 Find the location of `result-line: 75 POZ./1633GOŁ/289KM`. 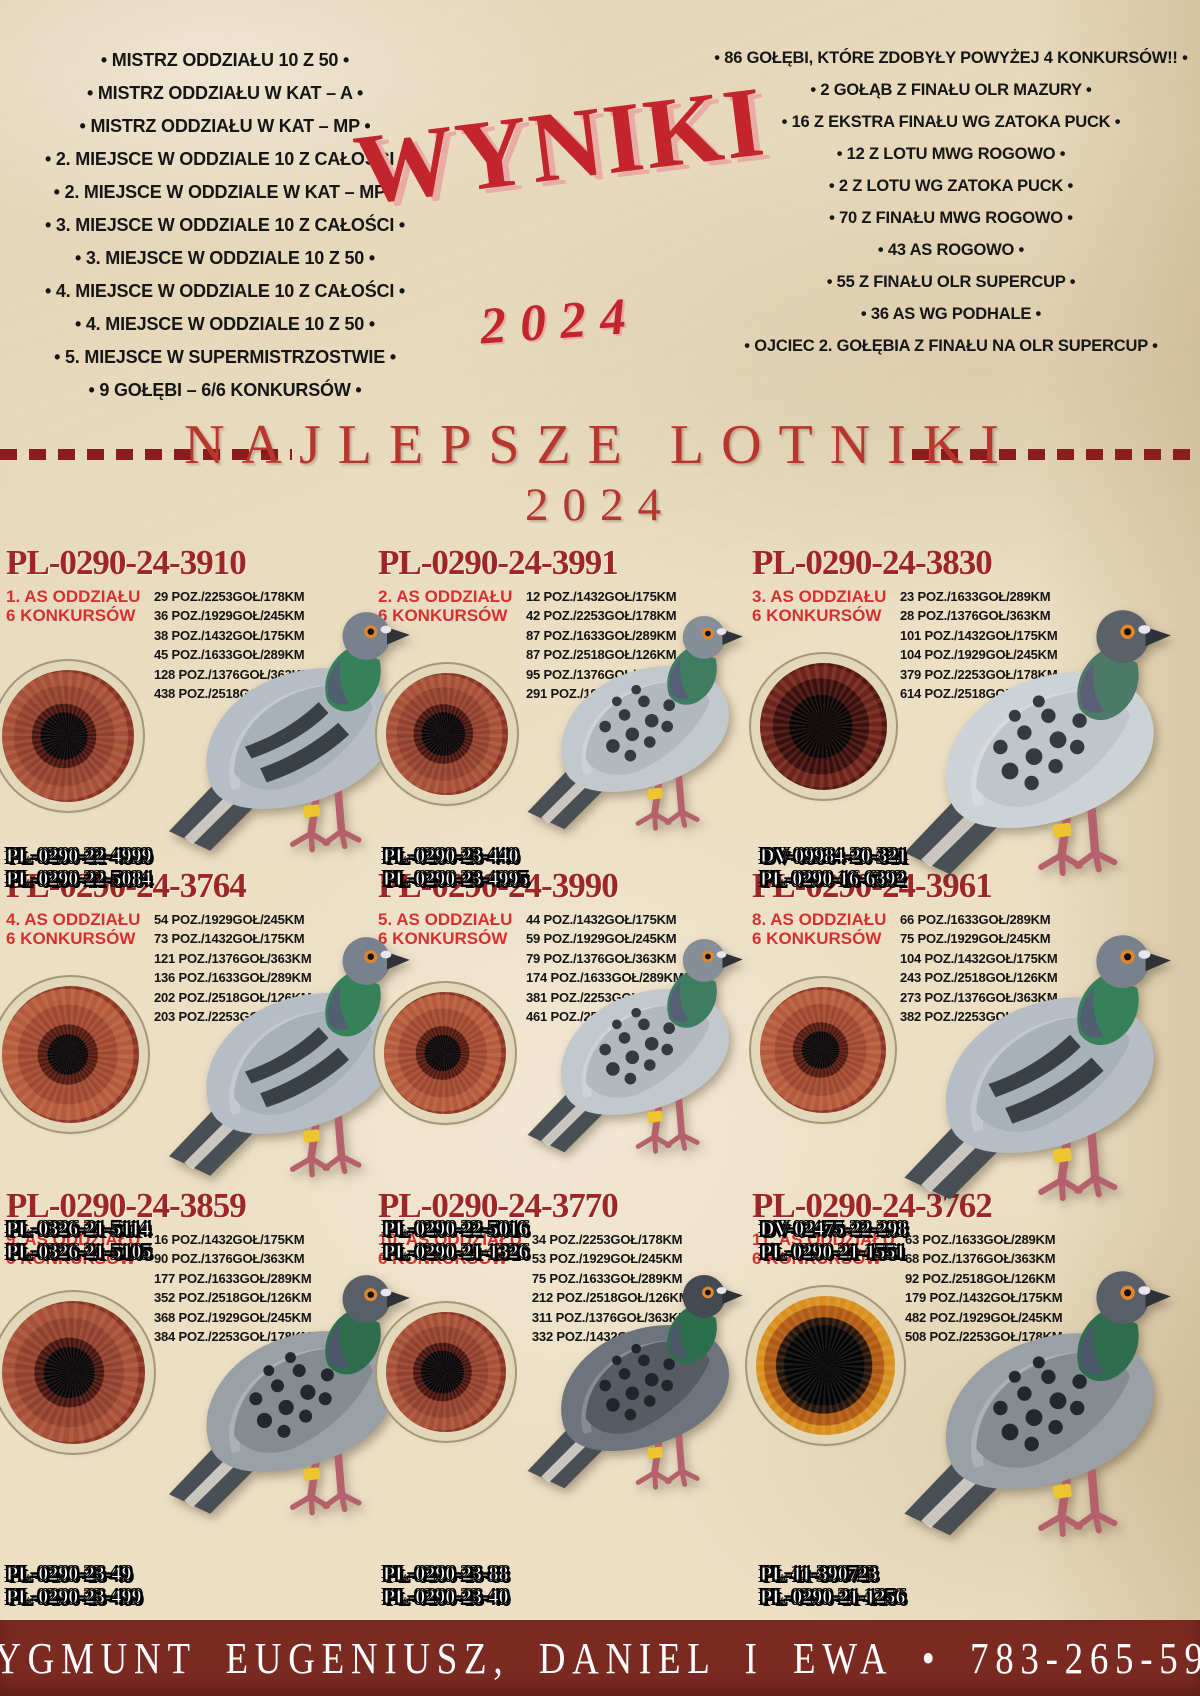

result-line: 75 POZ./1633GOŁ/289KM is located at coordinates (607, 1278).